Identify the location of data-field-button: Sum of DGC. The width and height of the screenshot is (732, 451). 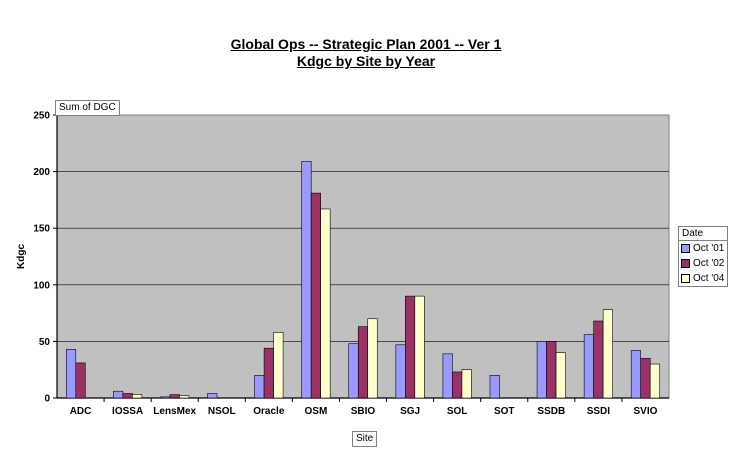
(87, 108).